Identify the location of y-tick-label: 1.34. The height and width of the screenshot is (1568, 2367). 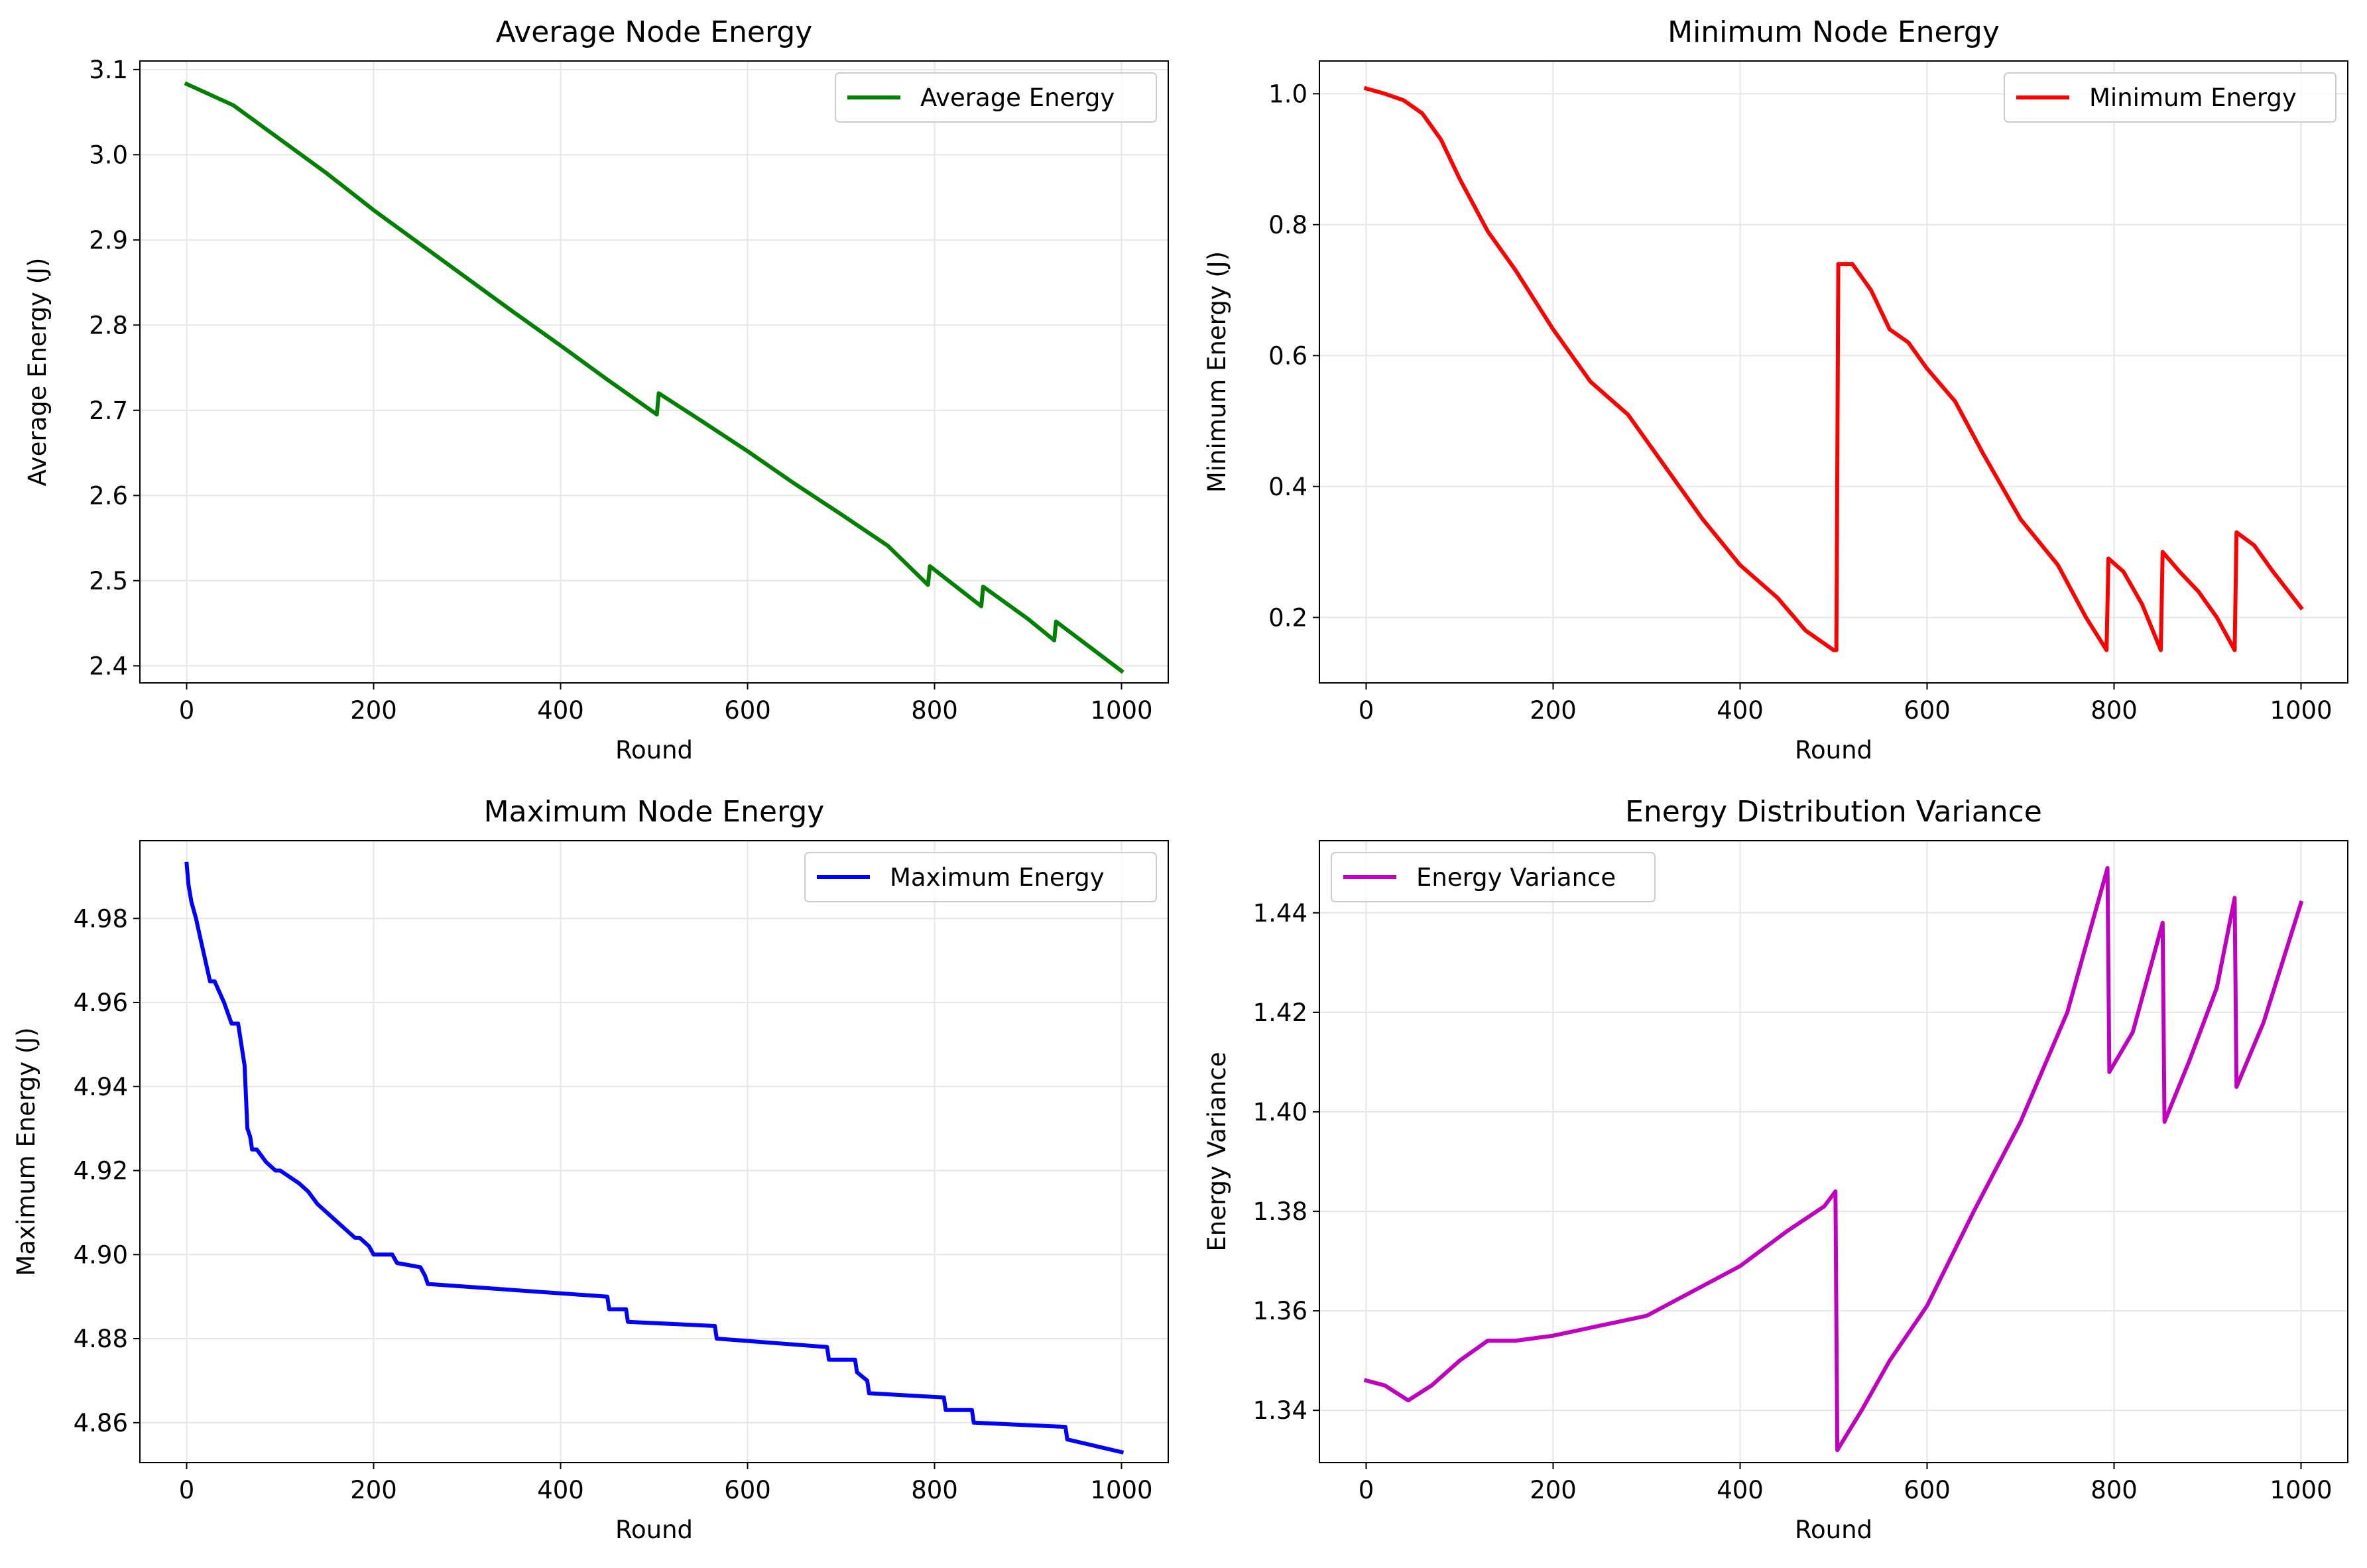
(1280, 1410).